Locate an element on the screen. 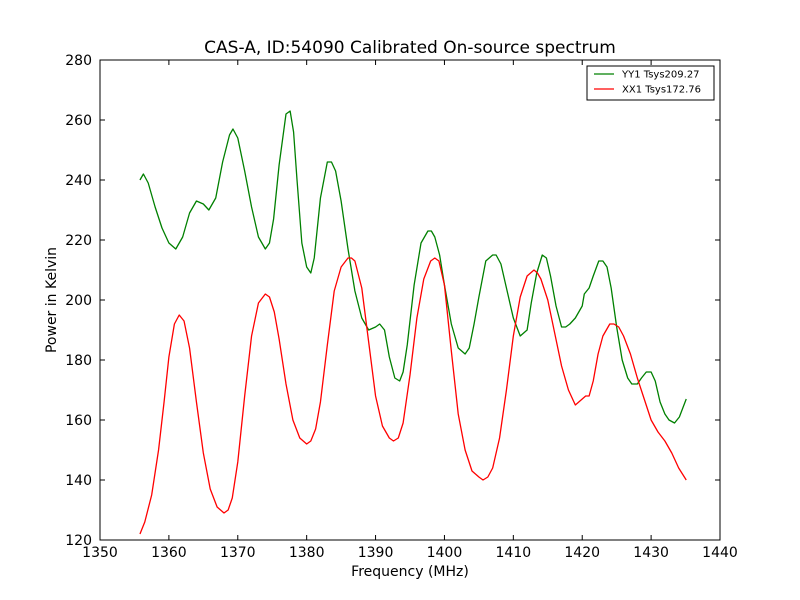  x-tick-label: 1440 is located at coordinates (720, 553).